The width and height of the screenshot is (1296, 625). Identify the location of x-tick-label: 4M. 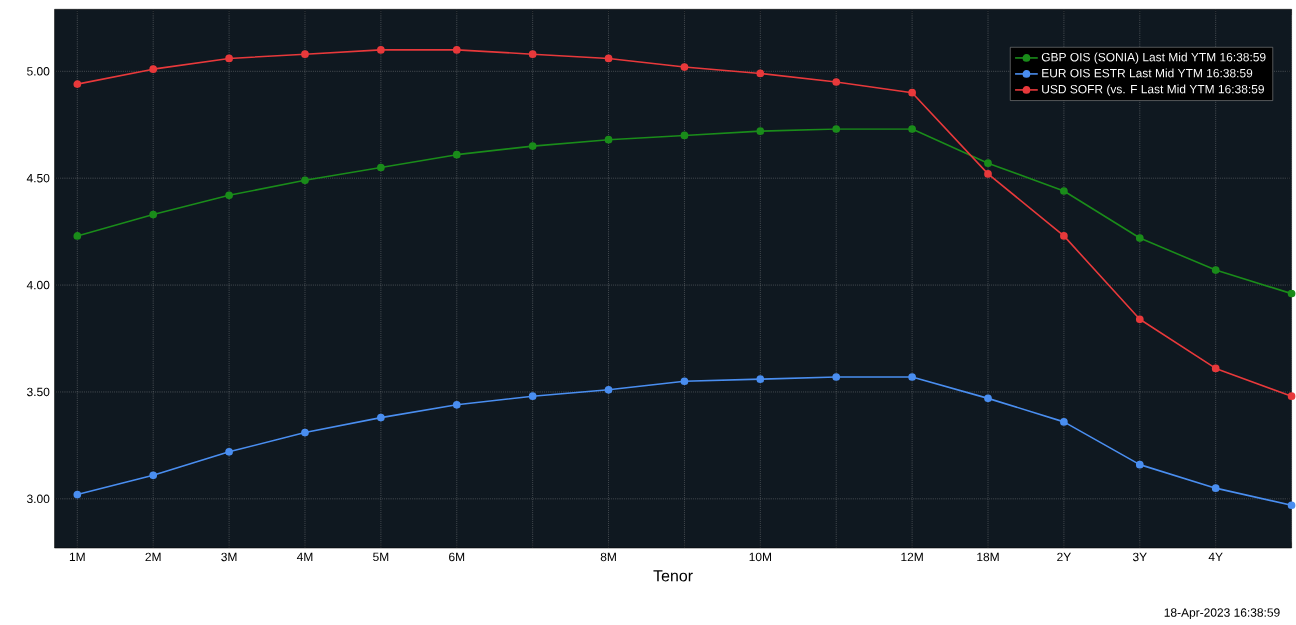
(304, 556).